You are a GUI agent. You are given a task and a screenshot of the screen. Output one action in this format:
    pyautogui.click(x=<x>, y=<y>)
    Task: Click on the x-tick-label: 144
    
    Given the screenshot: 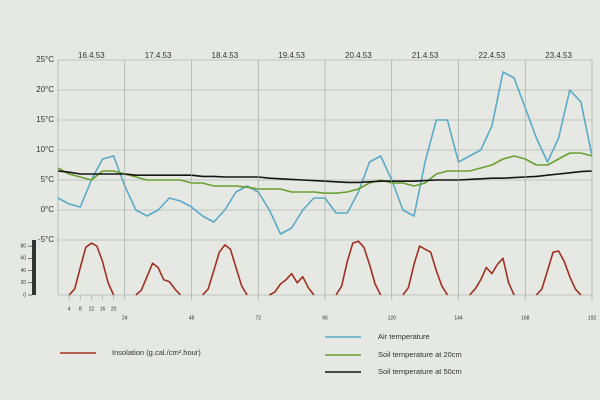 What is the action you would take?
    pyautogui.click(x=458, y=318)
    